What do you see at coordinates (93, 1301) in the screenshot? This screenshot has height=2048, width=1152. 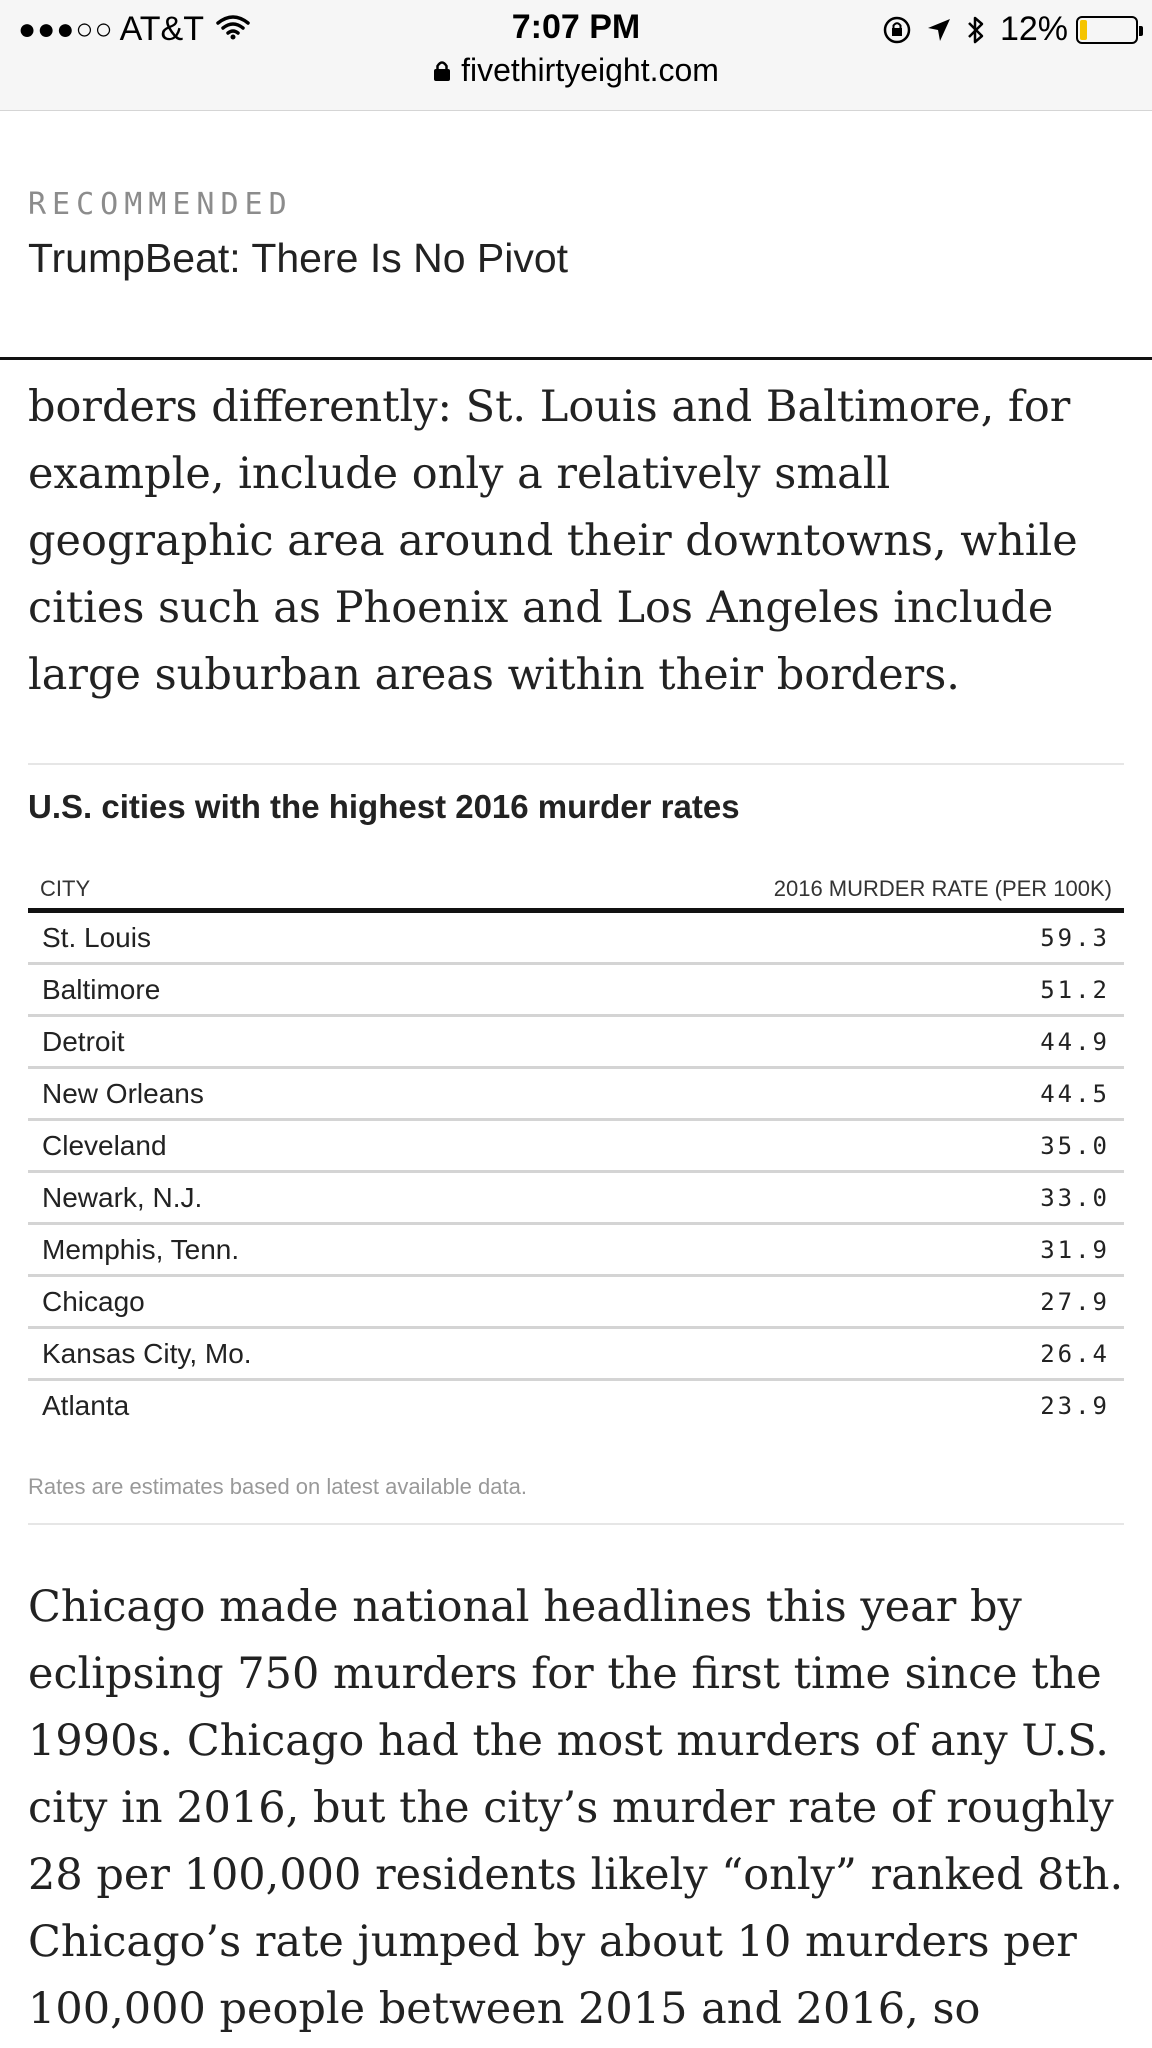 I see `city-cell: Chicago` at bounding box center [93, 1301].